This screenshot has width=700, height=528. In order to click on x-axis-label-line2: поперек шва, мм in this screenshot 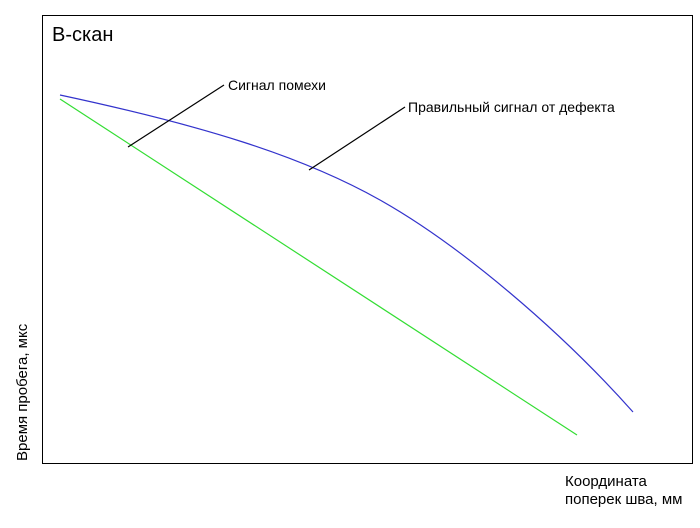, I will do `click(624, 499)`.